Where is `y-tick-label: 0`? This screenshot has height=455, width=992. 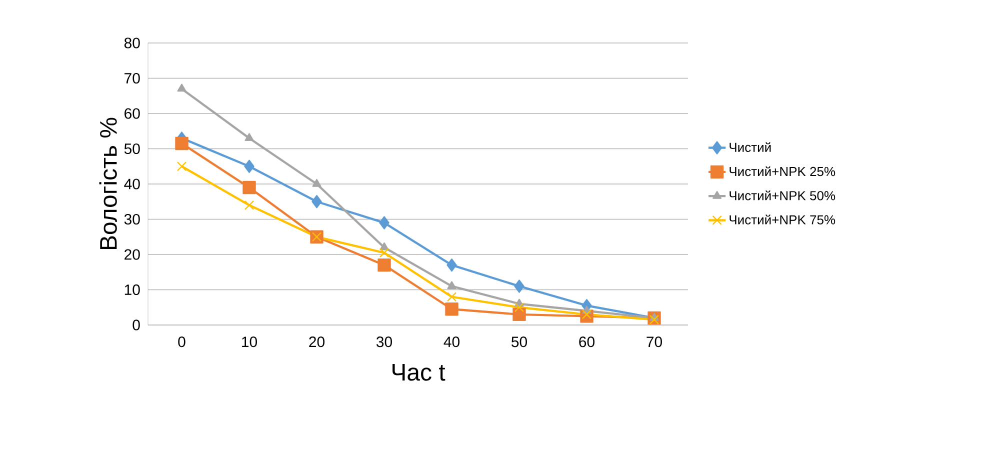
y-tick-label: 0 is located at coordinates (136, 325).